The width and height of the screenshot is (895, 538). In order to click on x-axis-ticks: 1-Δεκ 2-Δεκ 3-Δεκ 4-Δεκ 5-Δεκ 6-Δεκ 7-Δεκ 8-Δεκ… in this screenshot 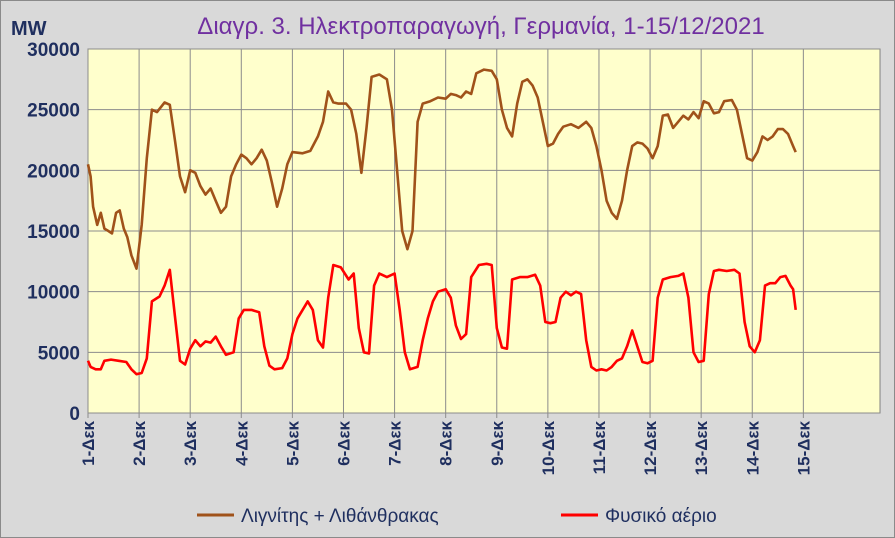, I will do `click(446, 447)`.